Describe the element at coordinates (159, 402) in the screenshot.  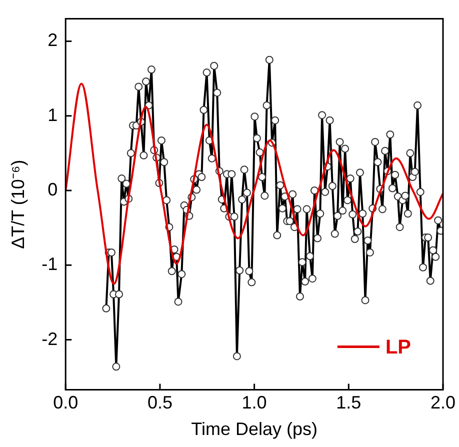
I see `x-tick-label: 0.5` at that location.